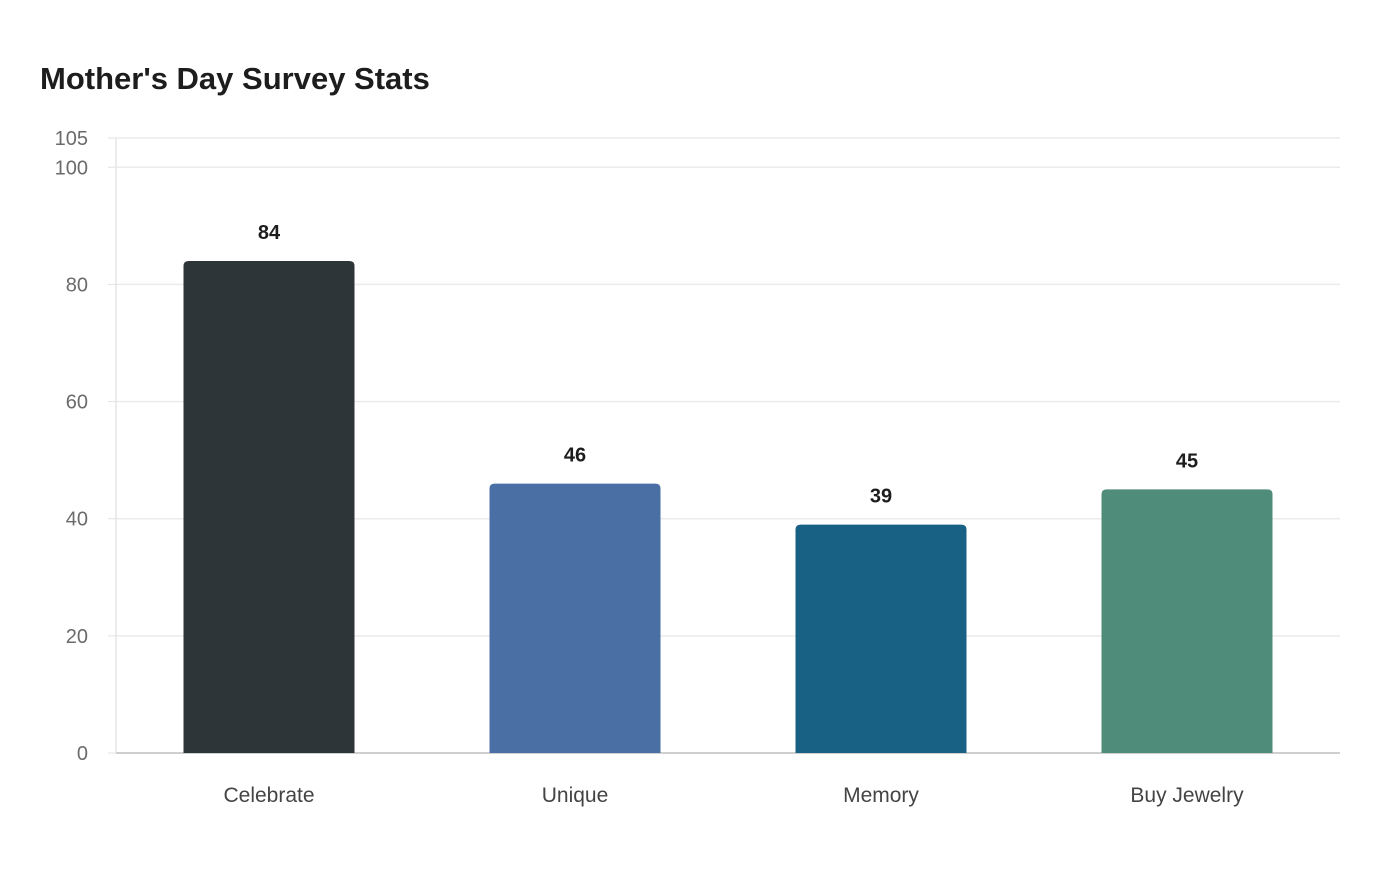 This screenshot has height=880, width=1400. I want to click on bar-memory, so click(881, 638).